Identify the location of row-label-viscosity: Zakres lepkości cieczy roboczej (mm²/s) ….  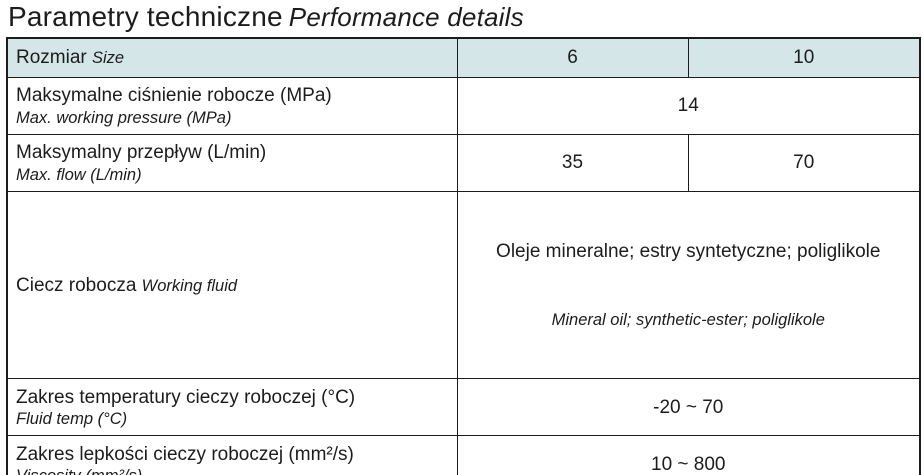
(232, 455).